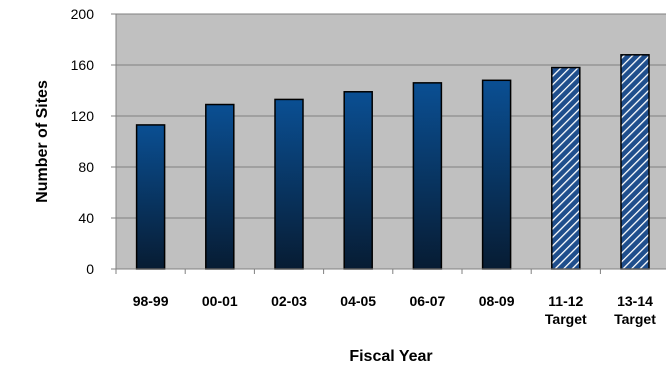 This screenshot has width=666, height=369. I want to click on y-tick-label: 200, so click(83, 14).